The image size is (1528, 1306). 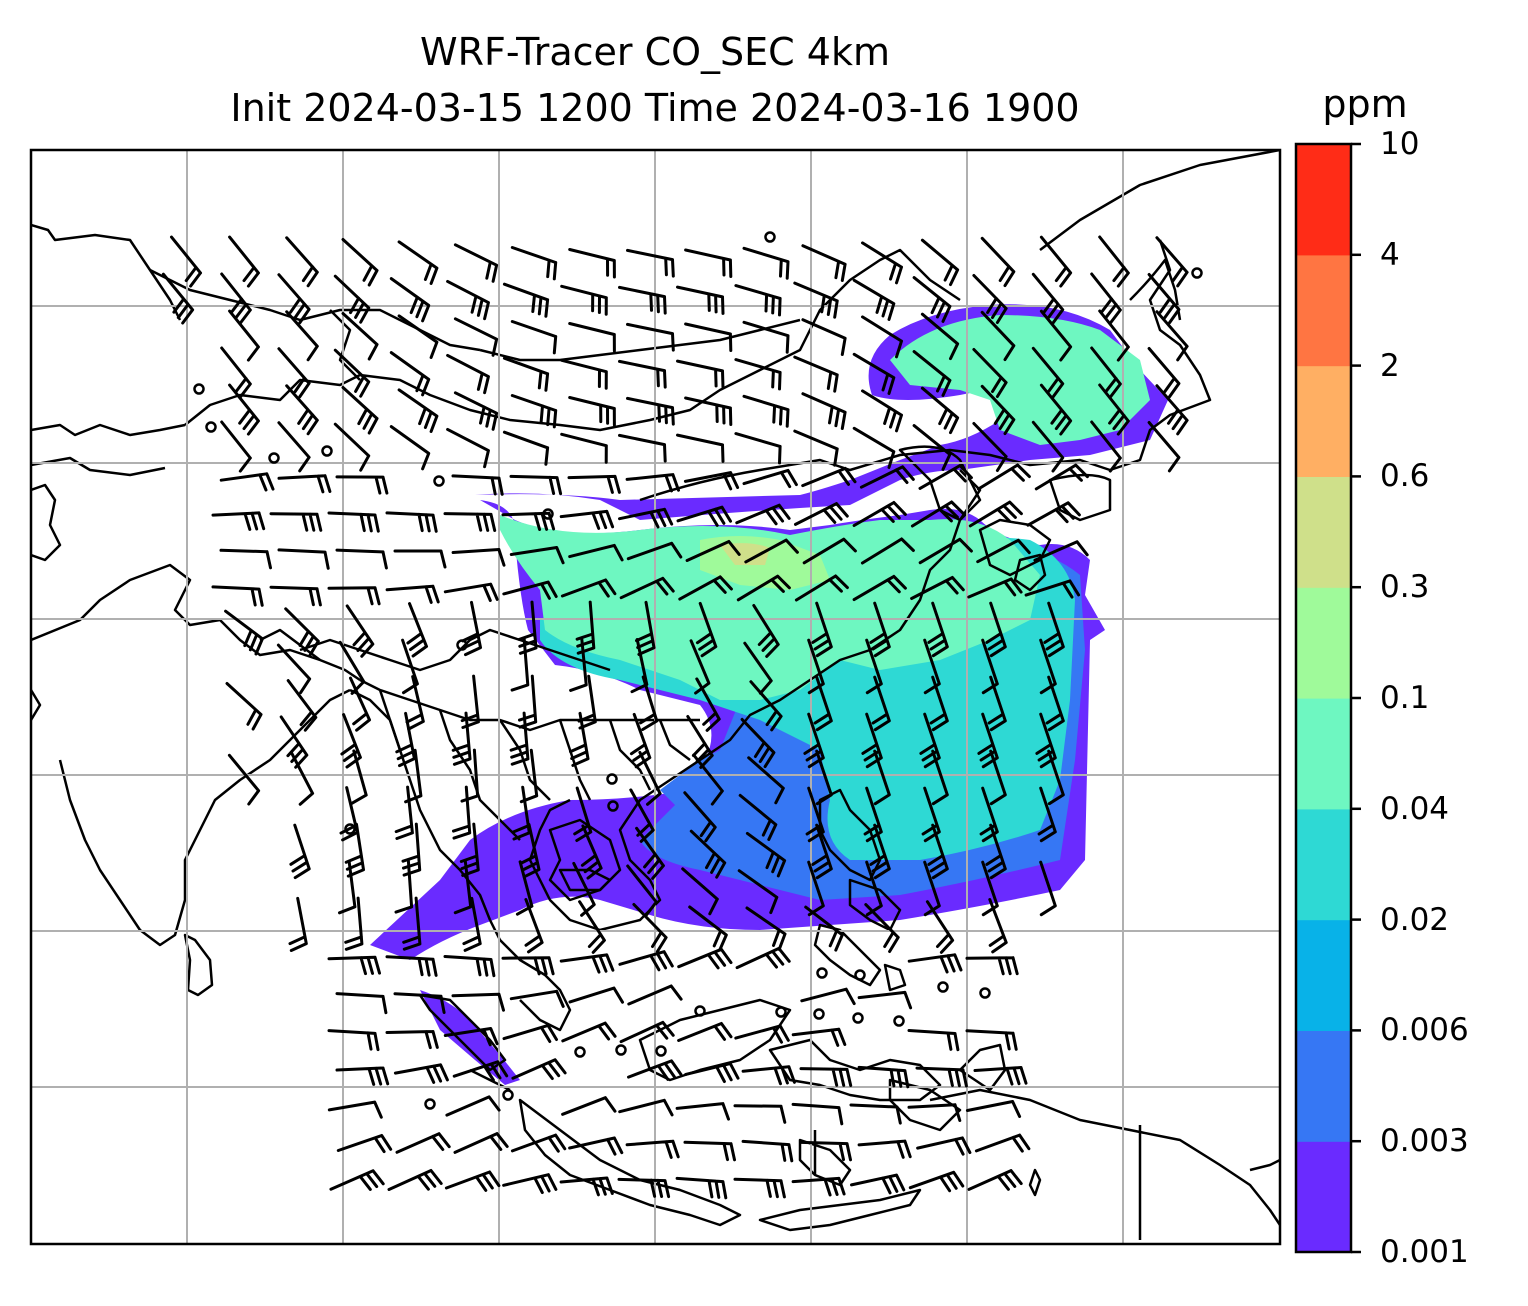 I want to click on map-title: WRF-Tracer CO_SEC 4km, so click(x=655, y=52).